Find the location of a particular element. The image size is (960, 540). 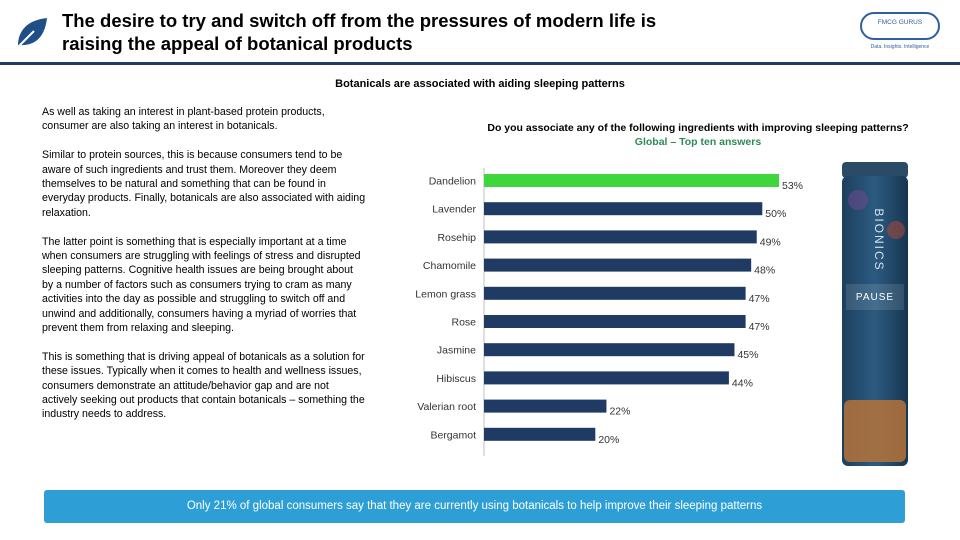

category-label: Chamomile is located at coordinates (449, 266).